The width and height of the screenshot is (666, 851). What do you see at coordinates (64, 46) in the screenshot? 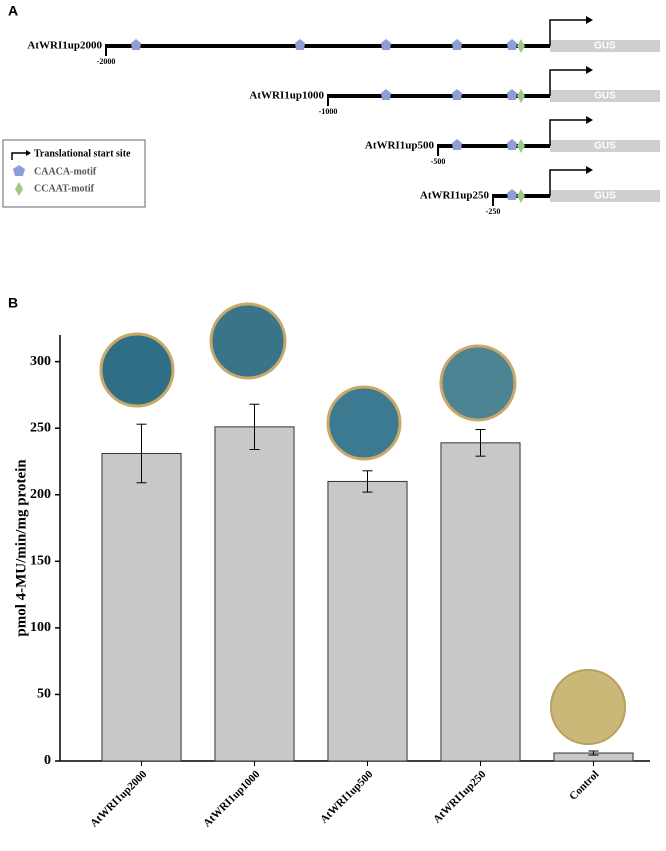
I see `construct-name: AtWRI1up2000` at bounding box center [64, 46].